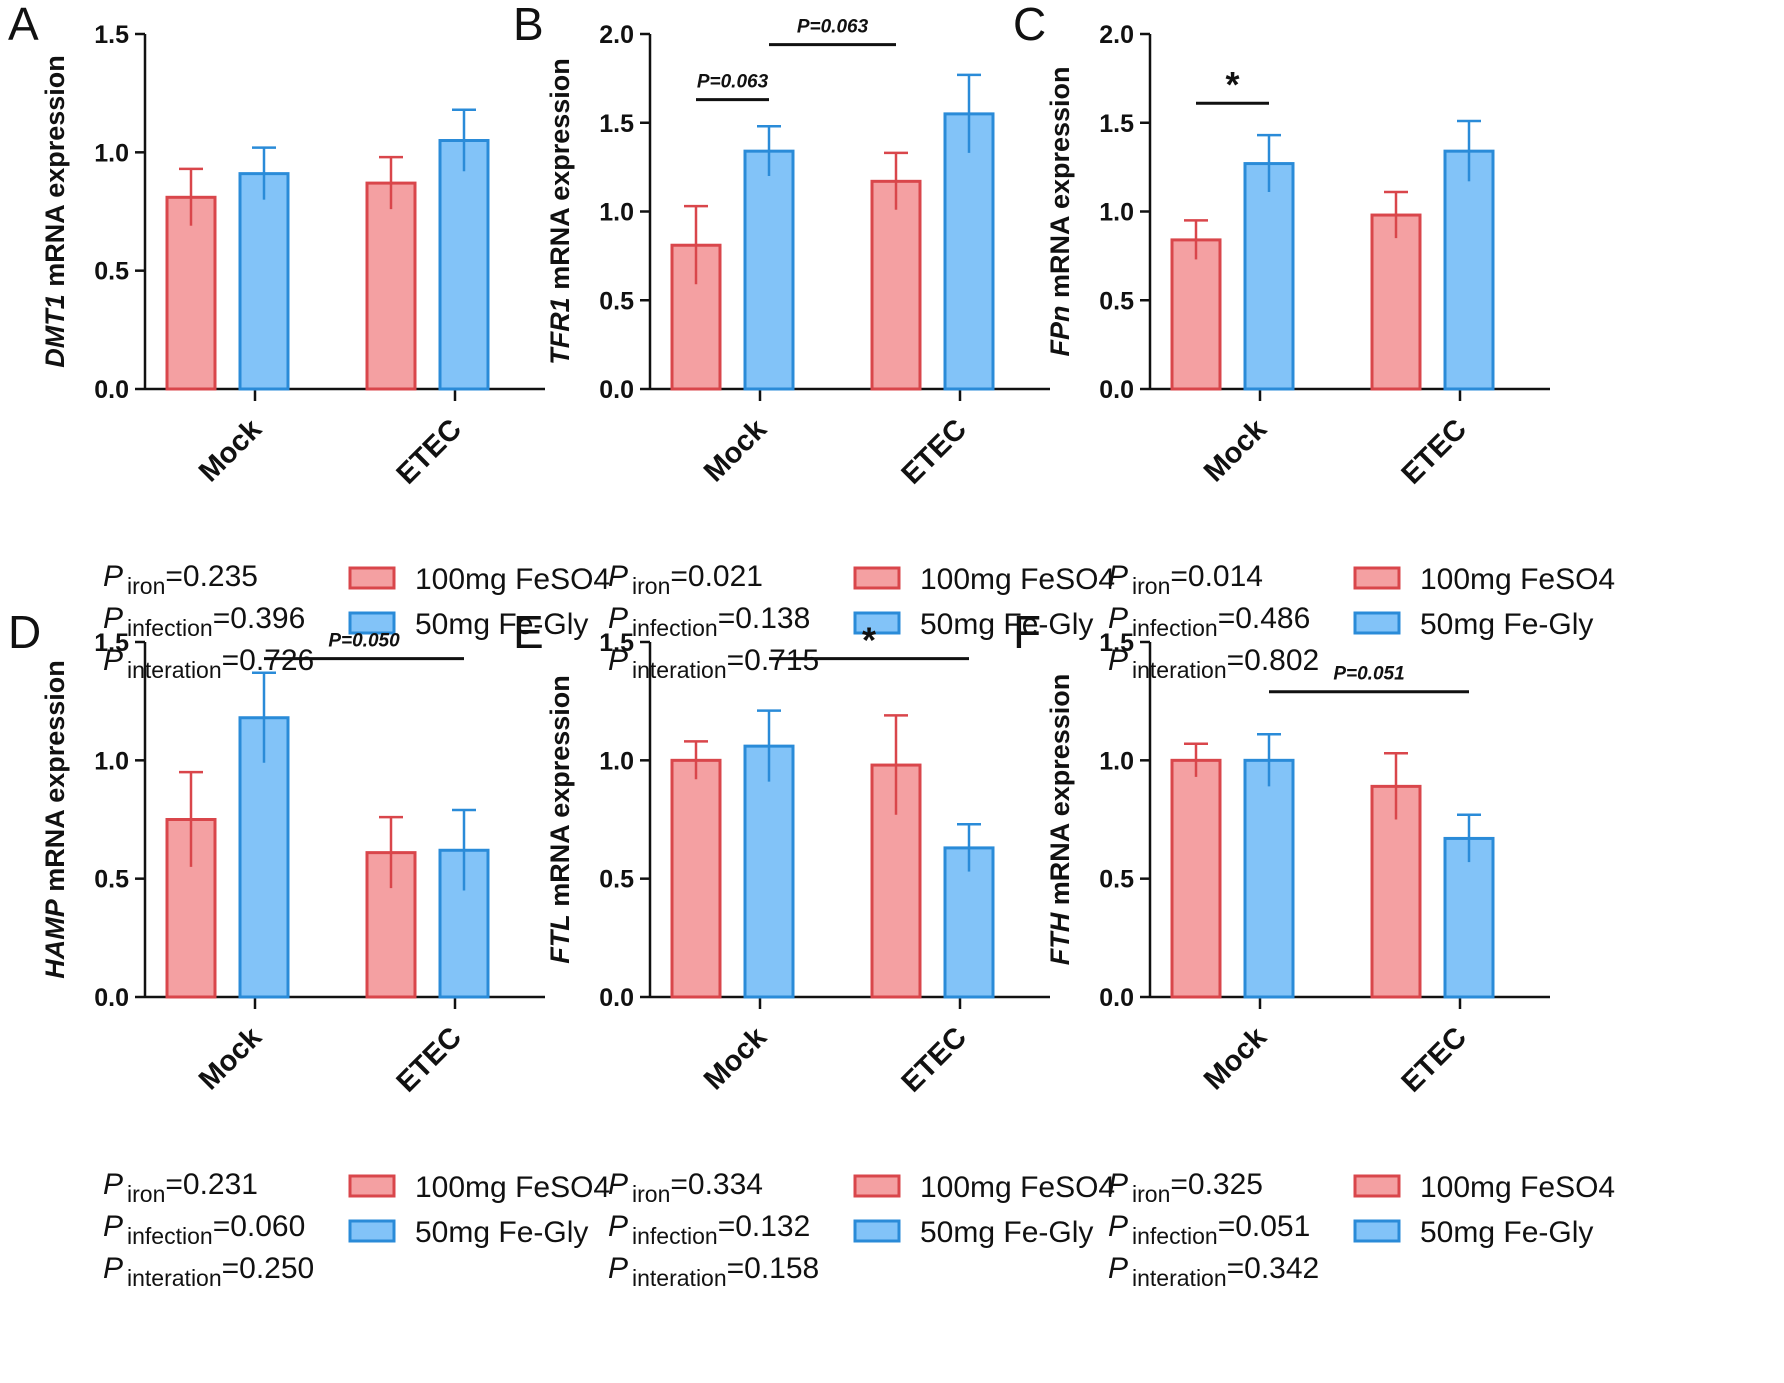 This screenshot has width=1784, height=1383. What do you see at coordinates (211, 1184) in the screenshot?
I see `stat-value: =0.231` at bounding box center [211, 1184].